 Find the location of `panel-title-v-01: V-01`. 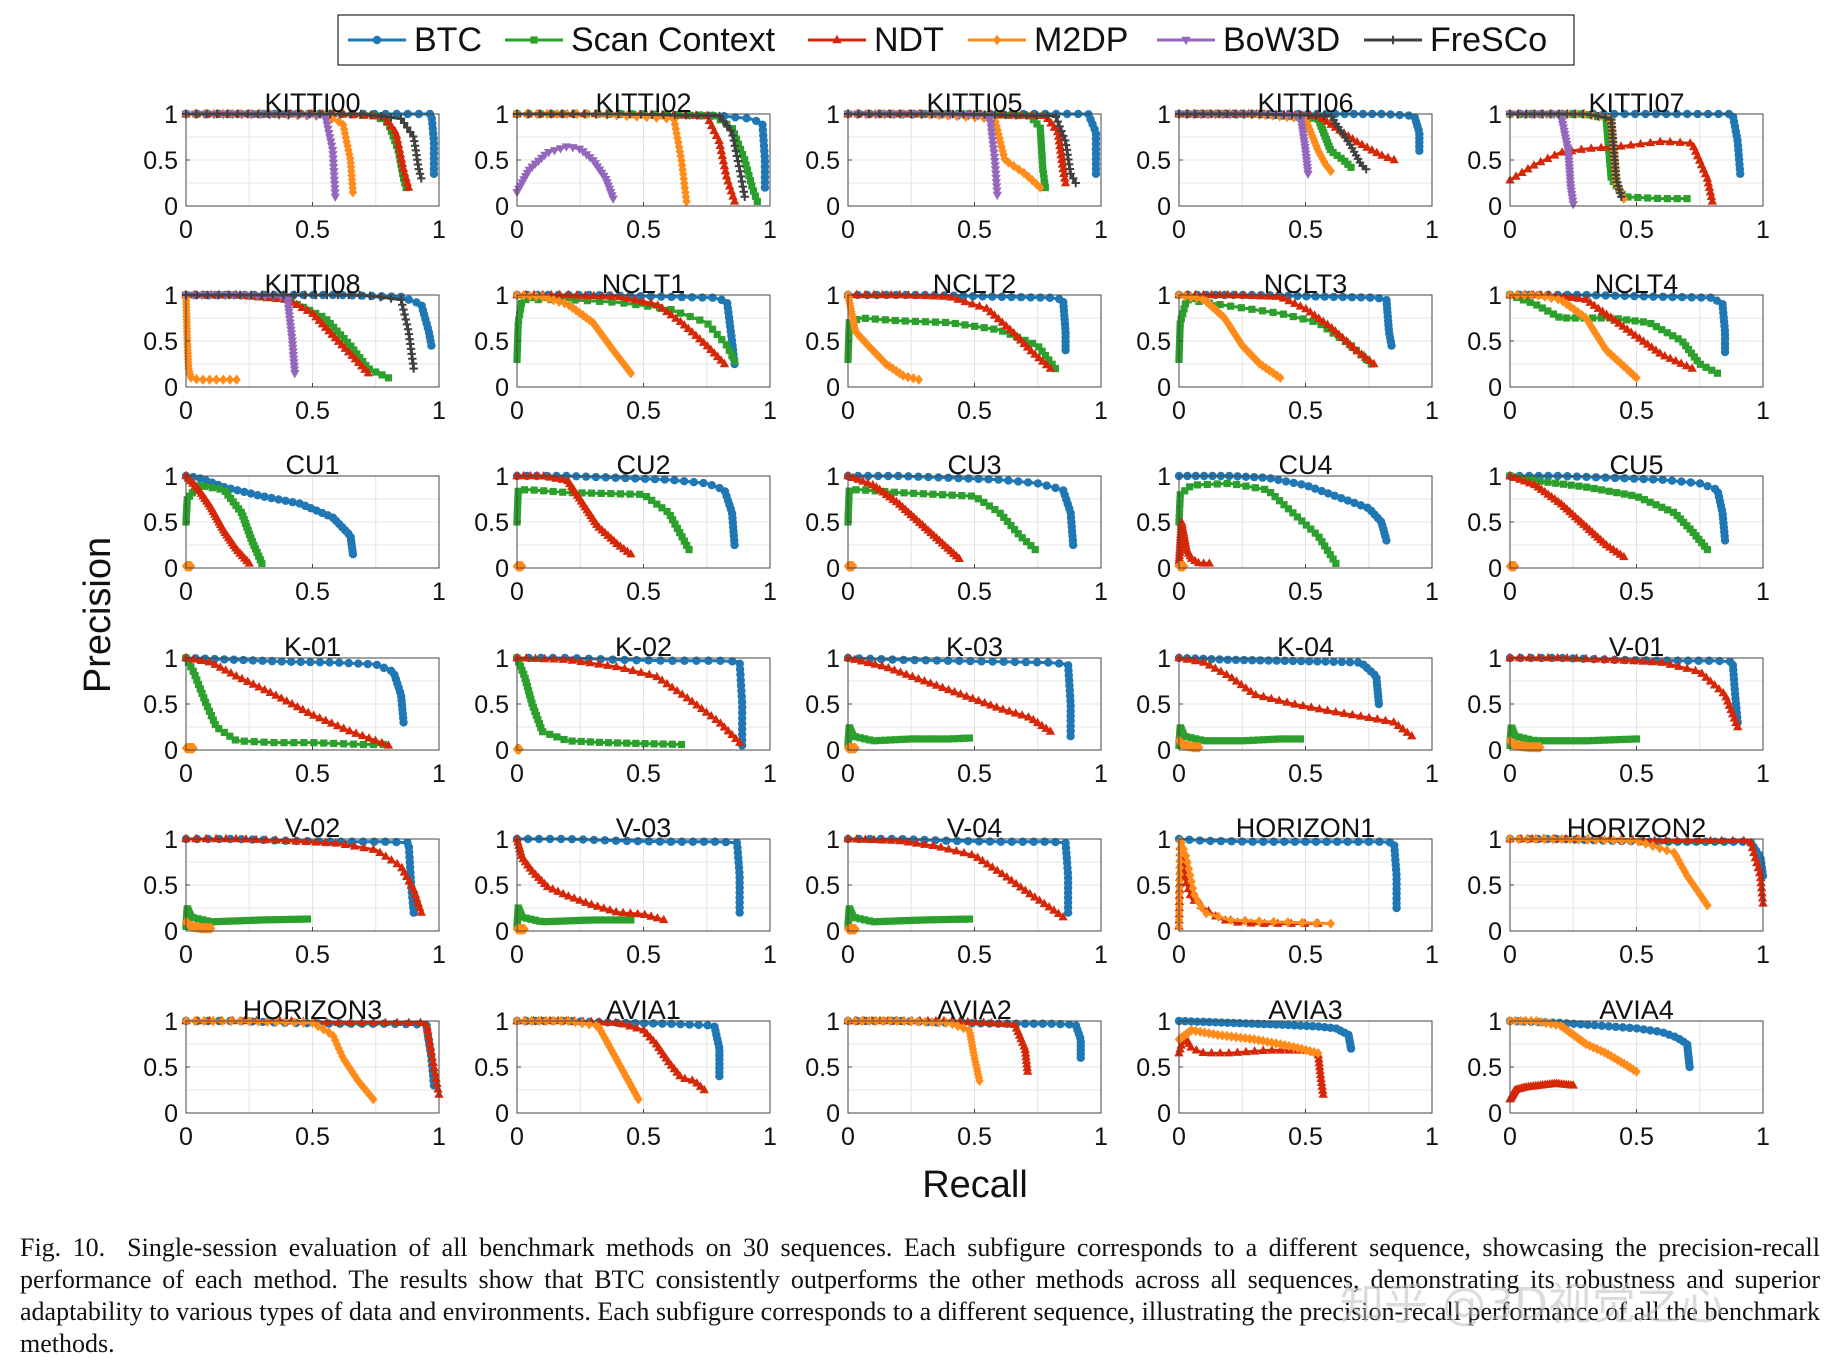

panel-title-v-01: V-01 is located at coordinates (1637, 647).